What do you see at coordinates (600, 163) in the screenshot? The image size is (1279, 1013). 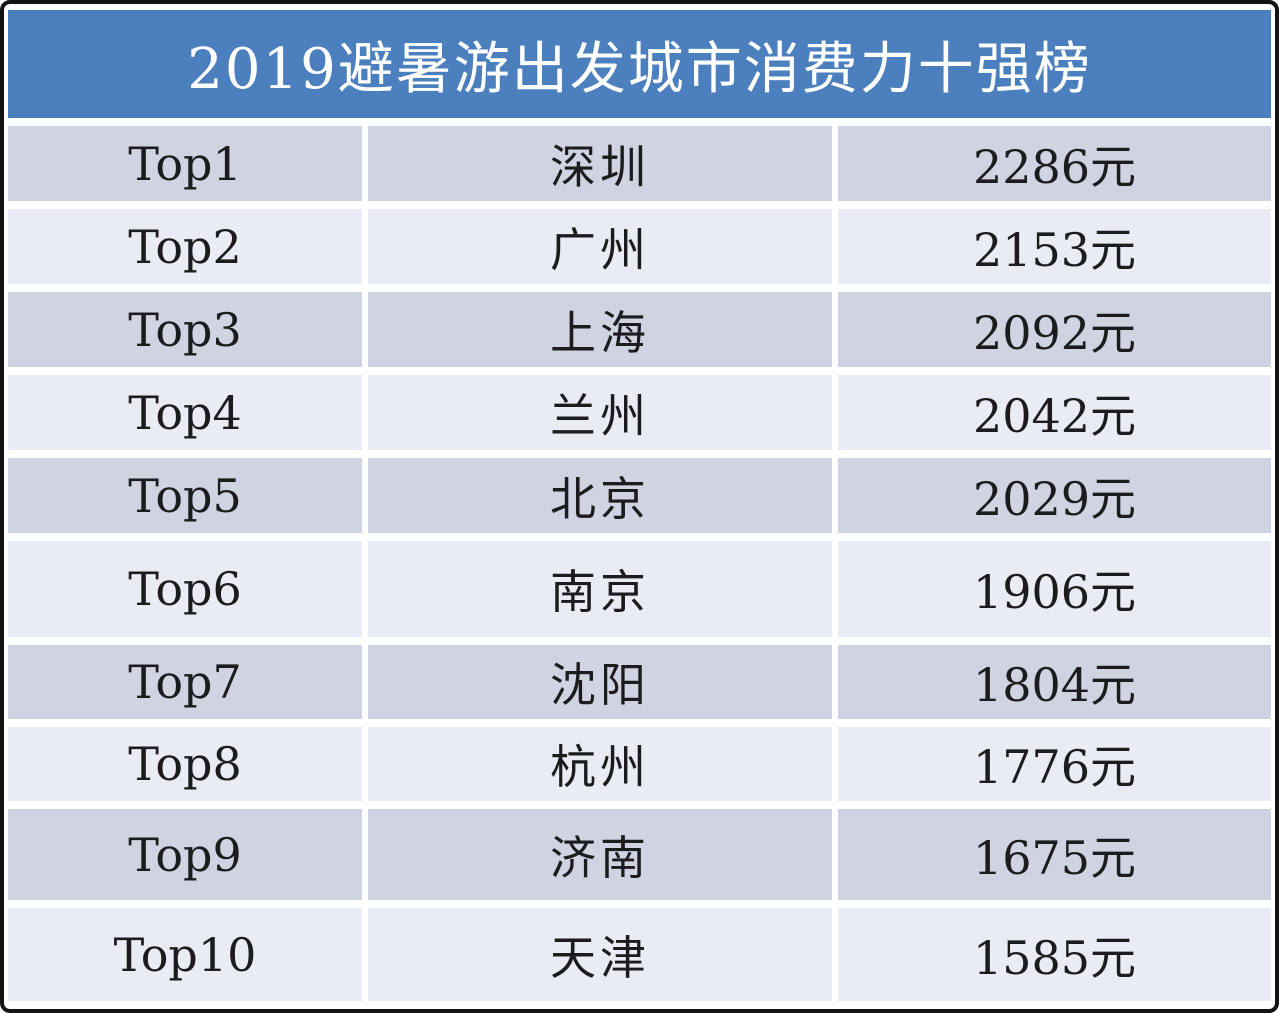 I see `city-cell: 深圳` at bounding box center [600, 163].